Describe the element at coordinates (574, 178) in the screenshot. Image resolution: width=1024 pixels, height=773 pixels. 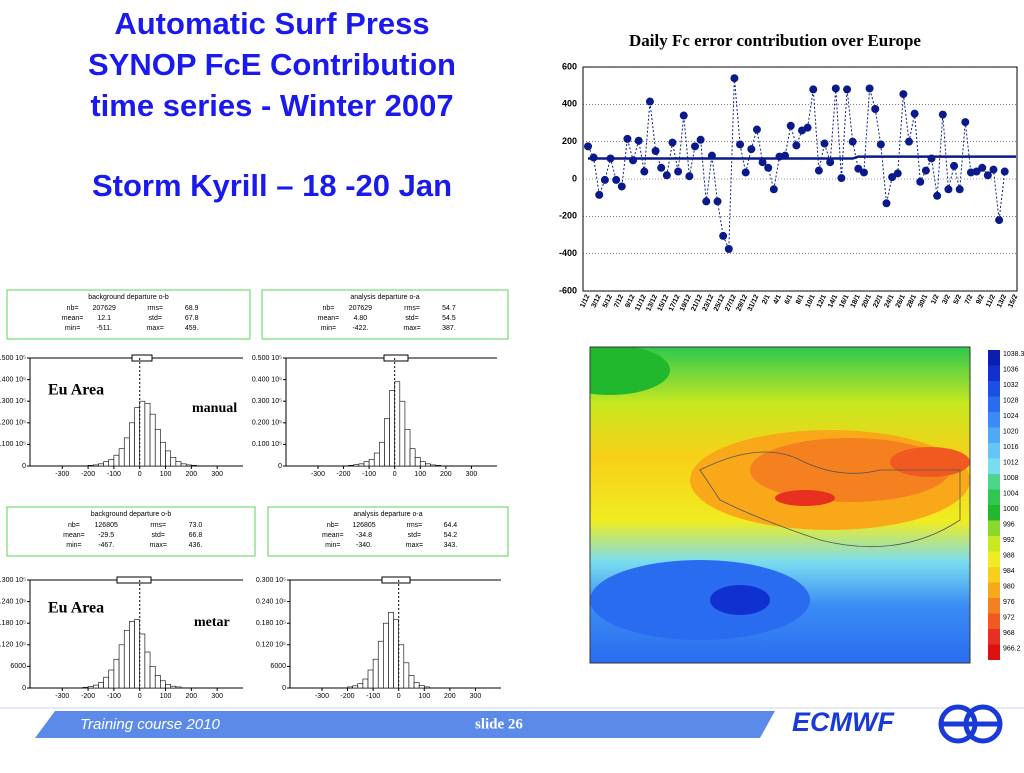
I see `y-tick-label: 0` at that location.